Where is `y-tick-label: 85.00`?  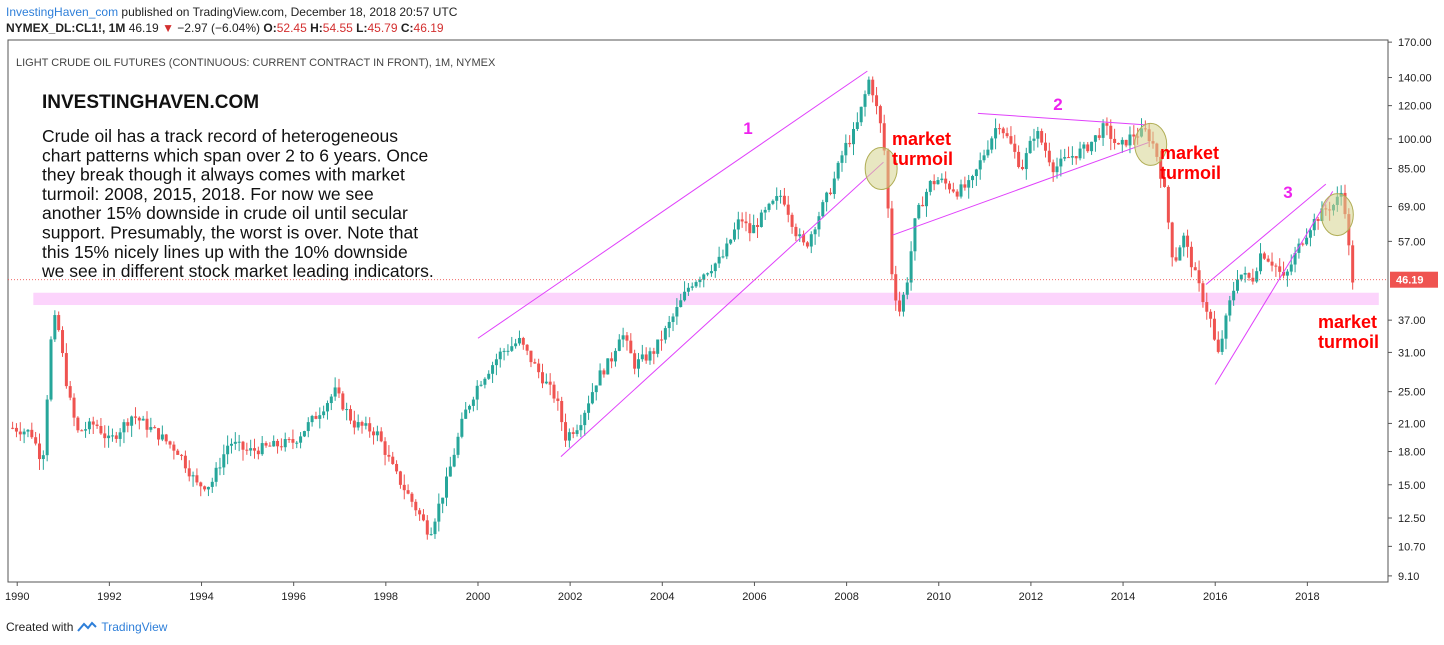
y-tick-label: 85.00 is located at coordinates (1412, 170).